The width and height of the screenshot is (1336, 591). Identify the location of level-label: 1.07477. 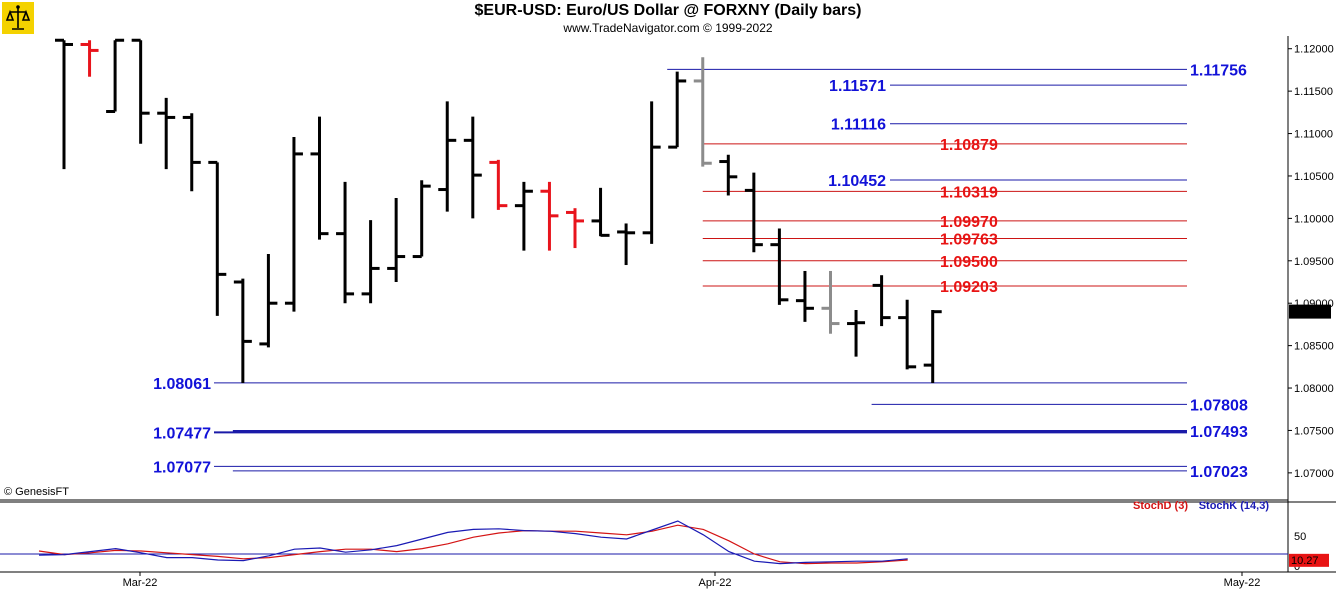
(182, 433).